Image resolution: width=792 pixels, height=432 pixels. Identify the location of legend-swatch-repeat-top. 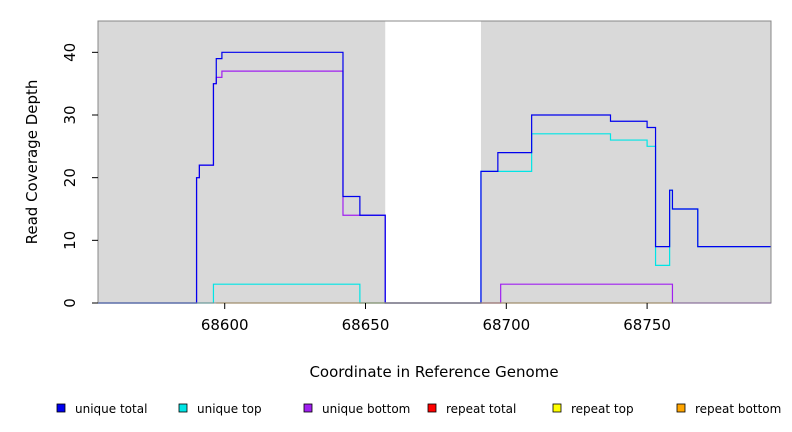
(557, 408).